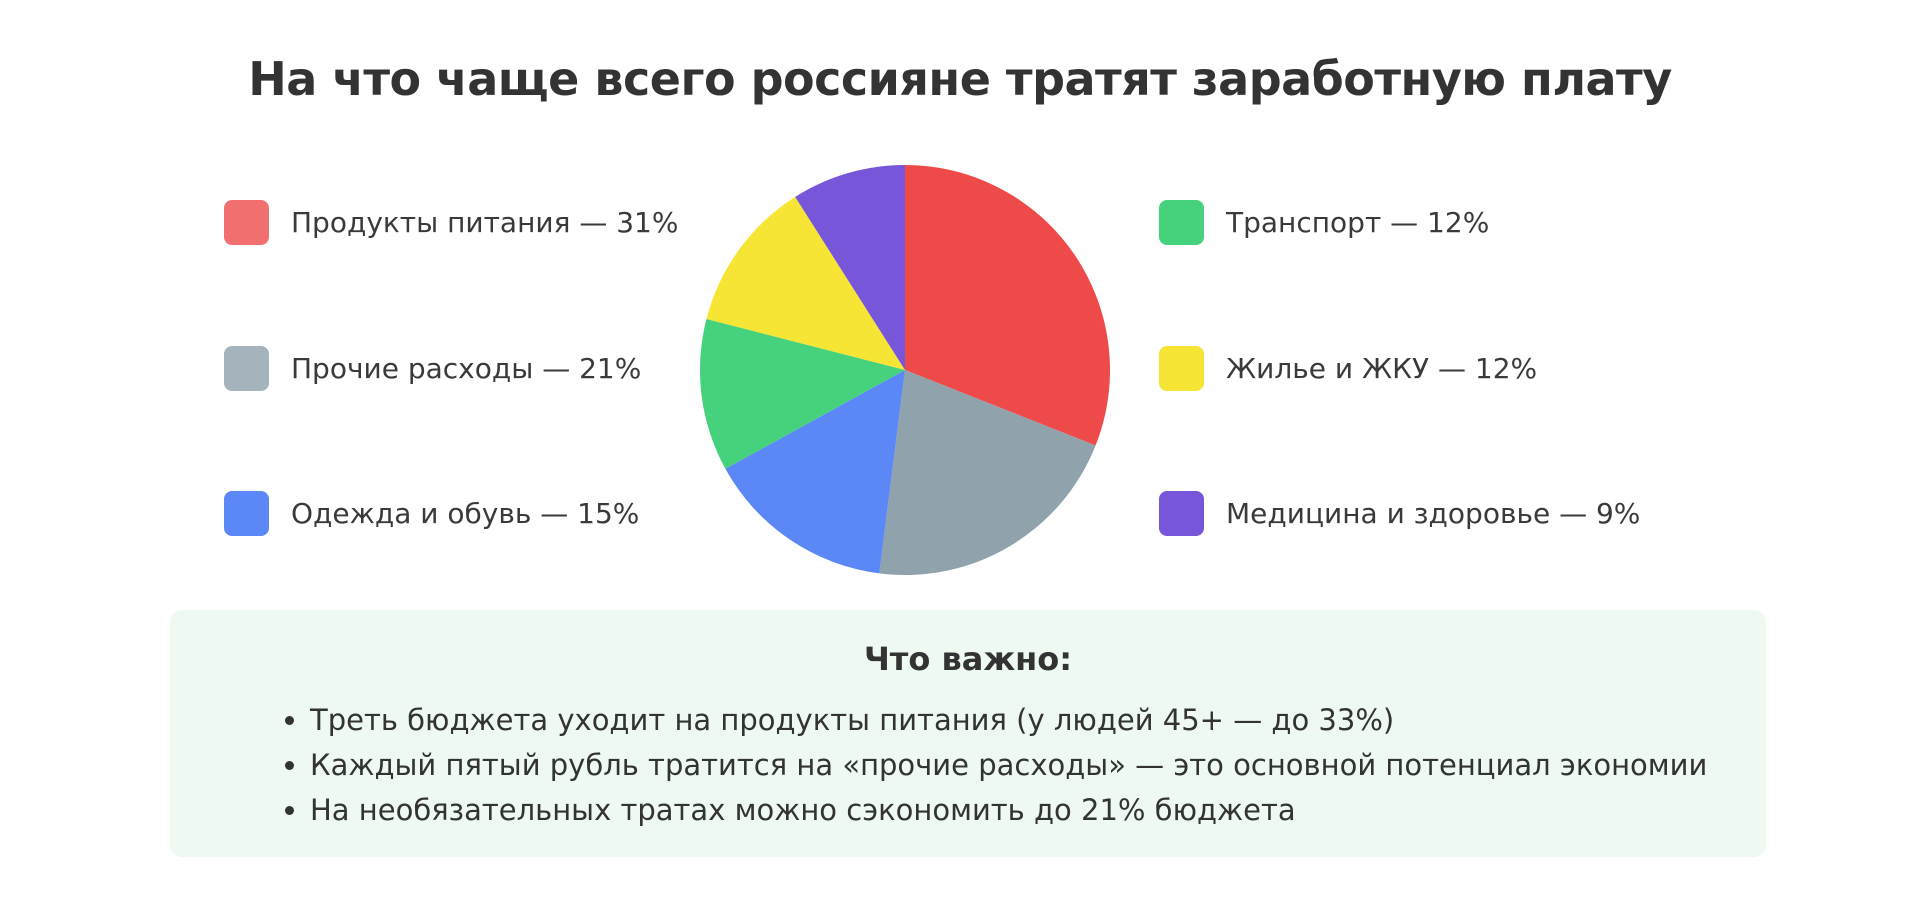 The image size is (1920, 915). Describe the element at coordinates (1382, 368) in the screenshot. I see `legend-label-housing: Жилье и ЖКУ — 12%` at that location.